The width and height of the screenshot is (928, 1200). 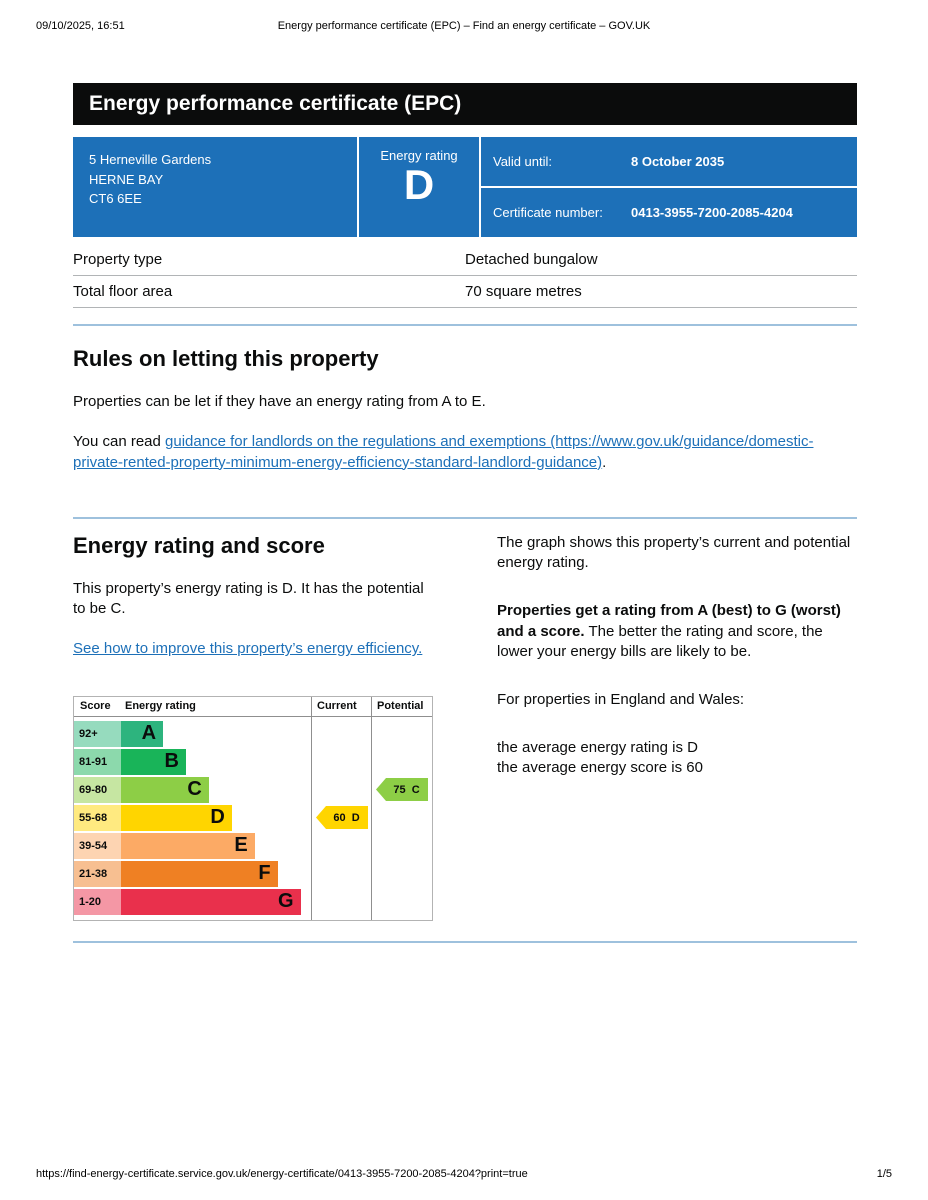 What do you see at coordinates (188, 845) in the screenshot?
I see `band-bar-e: E` at bounding box center [188, 845].